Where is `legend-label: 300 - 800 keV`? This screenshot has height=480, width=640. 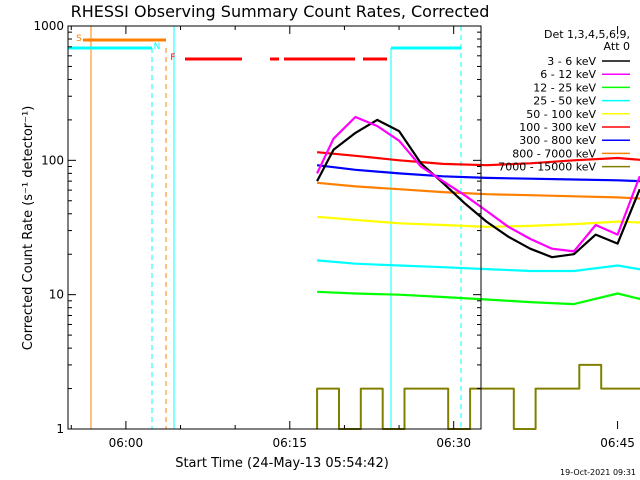
legend-label: 300 - 800 keV is located at coordinates (557, 140).